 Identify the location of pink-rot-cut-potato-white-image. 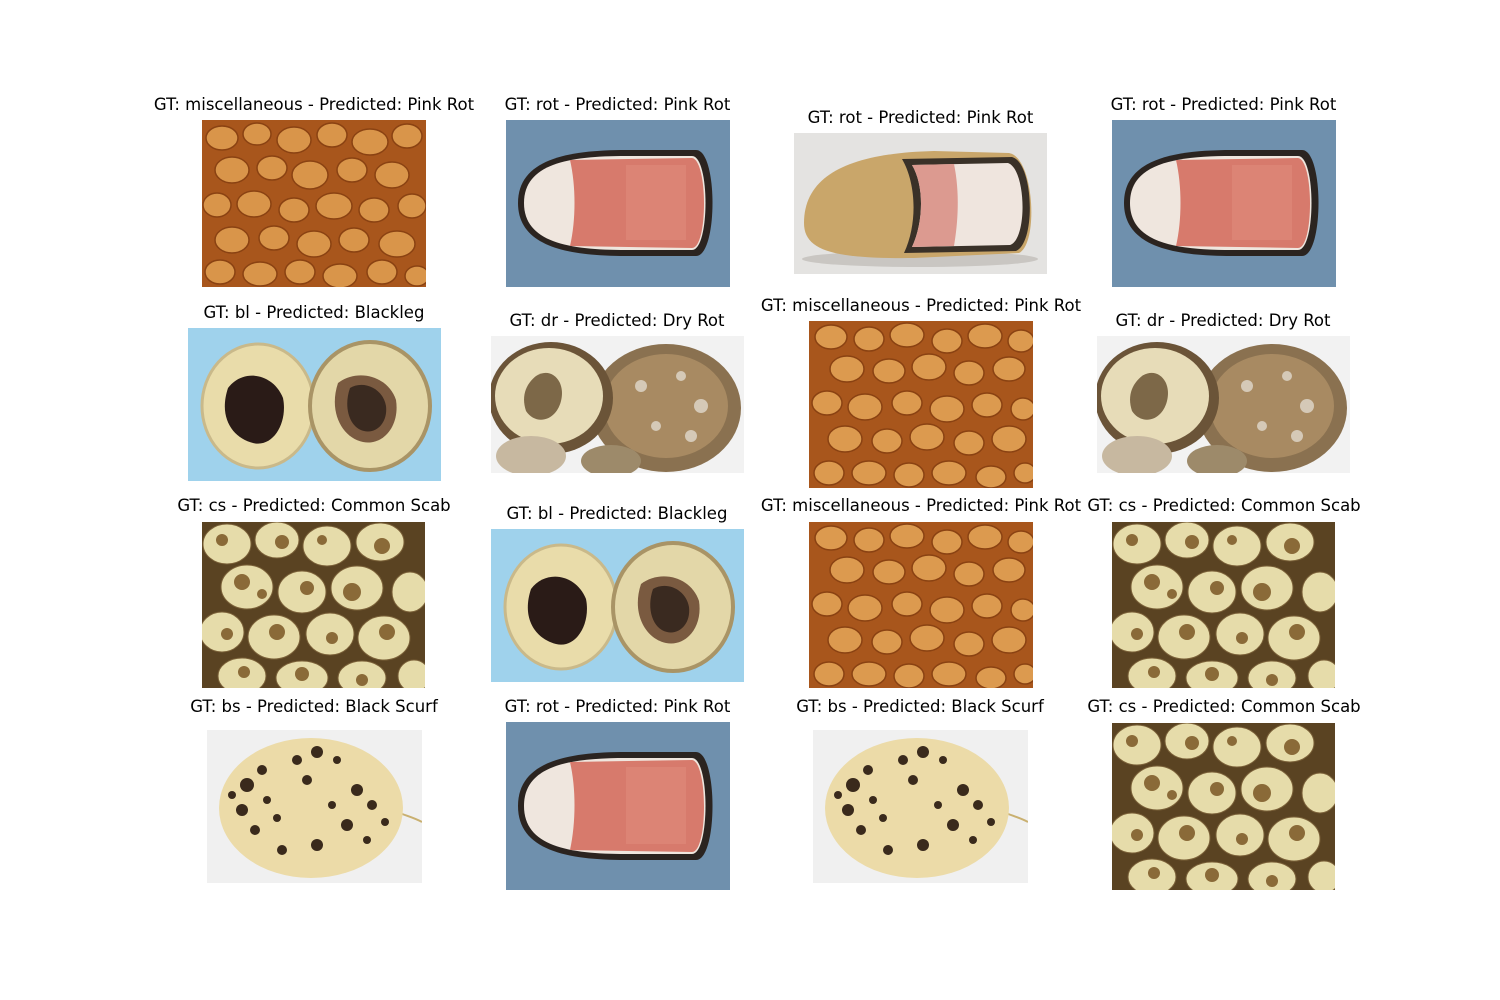
(920, 203).